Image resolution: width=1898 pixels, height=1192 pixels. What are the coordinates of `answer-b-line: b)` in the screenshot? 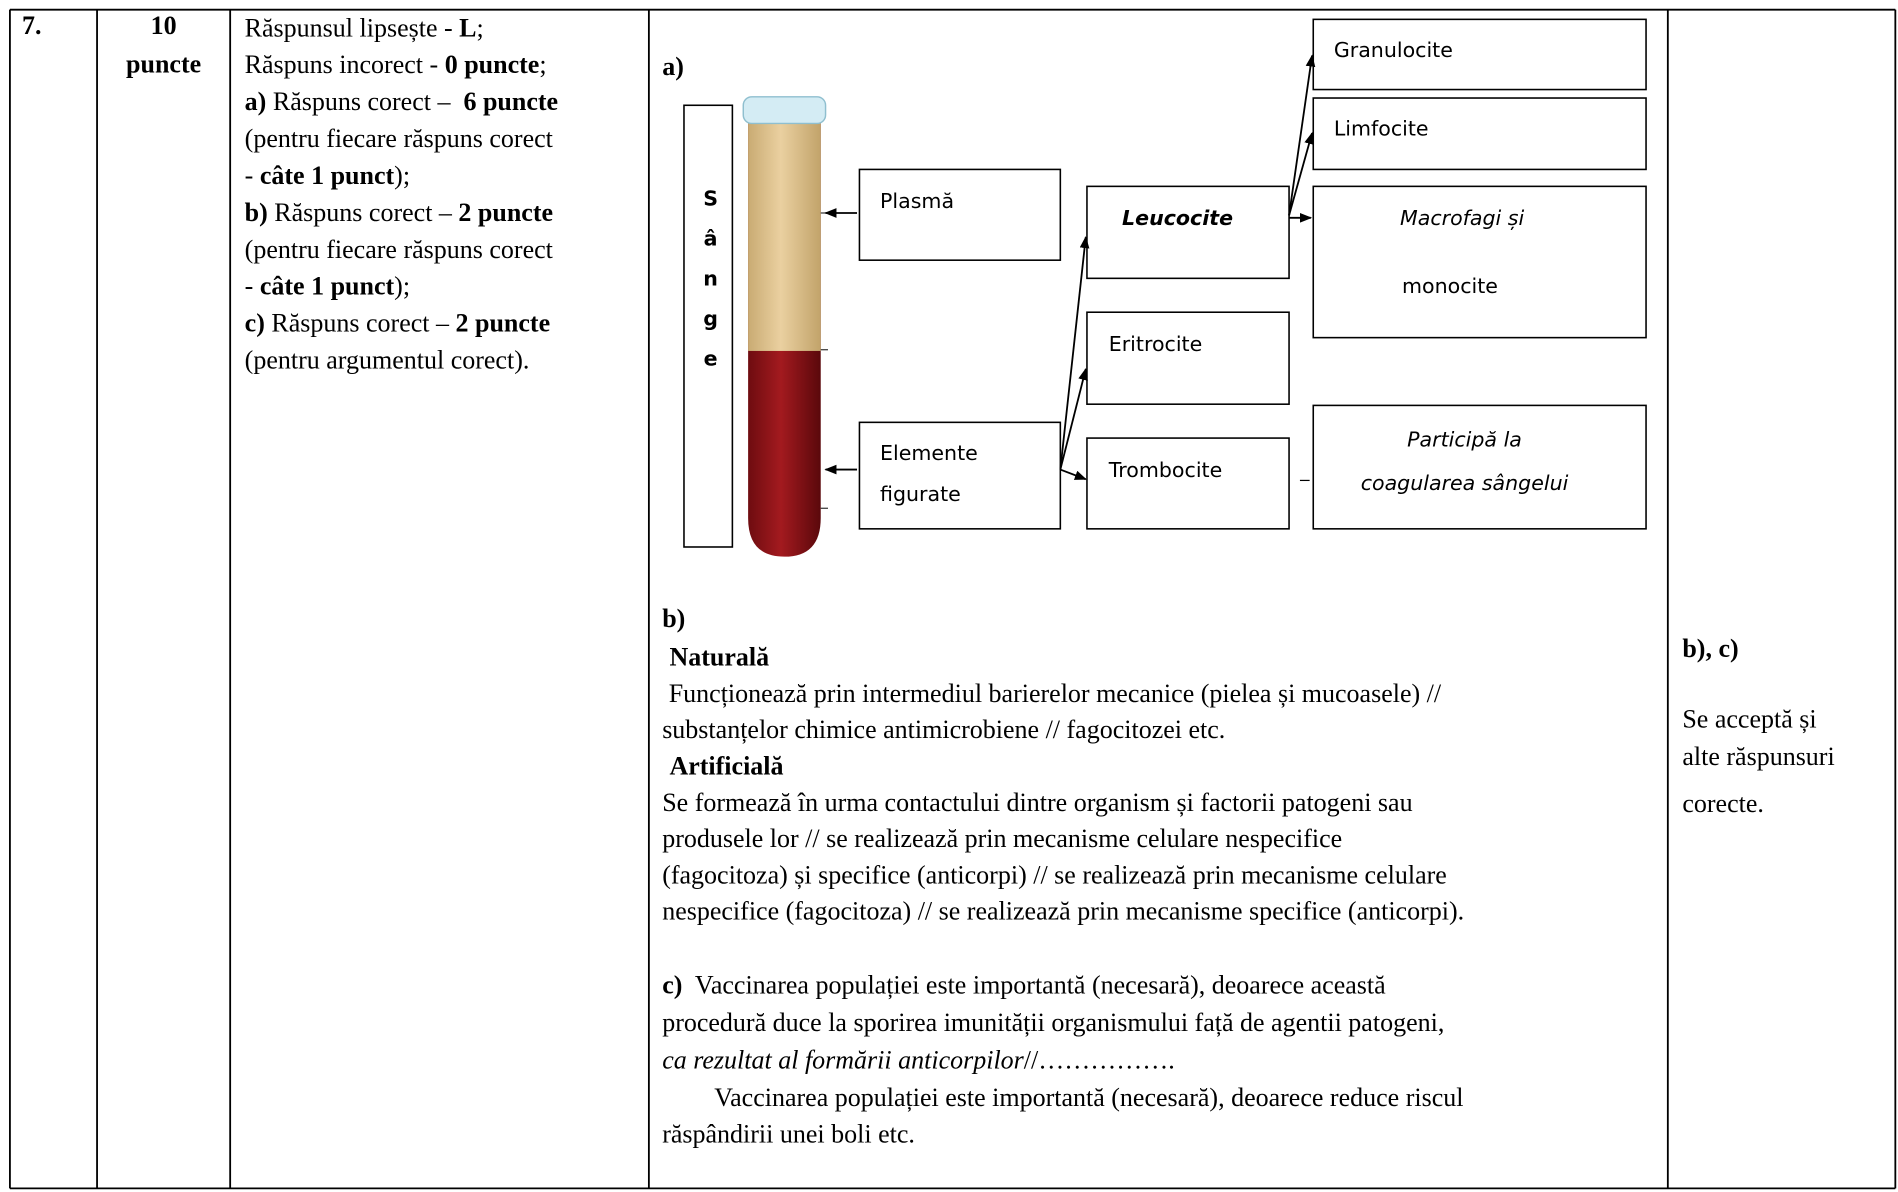 It's located at (673, 618).